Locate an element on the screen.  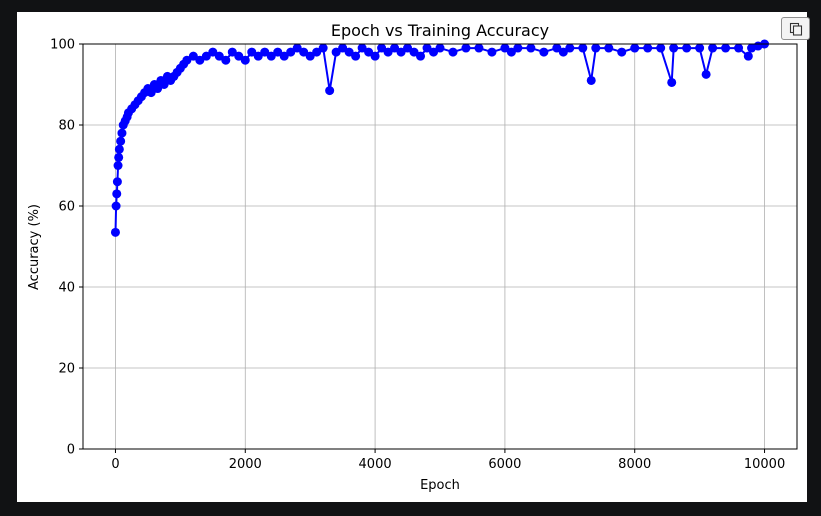
x-tick-label: 2000 is located at coordinates (245, 464).